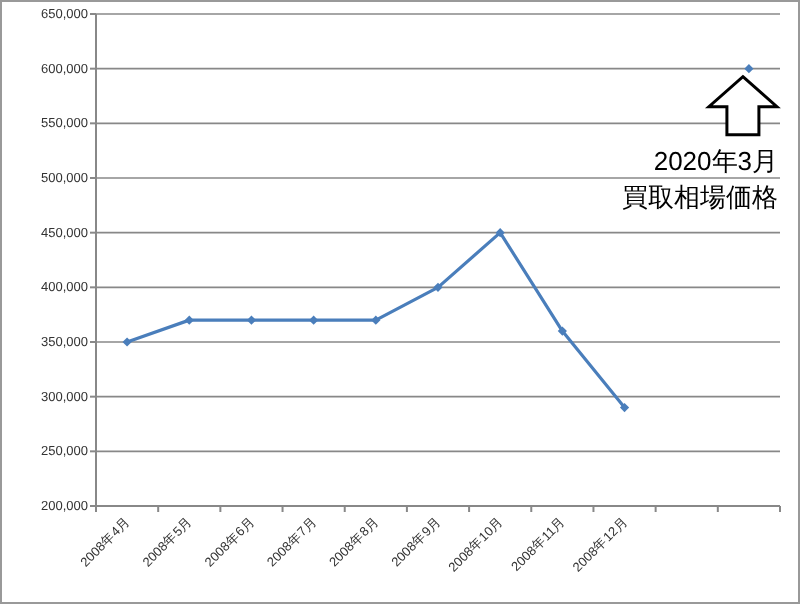  I want to click on annotation: 買取相場価格, so click(700, 197).